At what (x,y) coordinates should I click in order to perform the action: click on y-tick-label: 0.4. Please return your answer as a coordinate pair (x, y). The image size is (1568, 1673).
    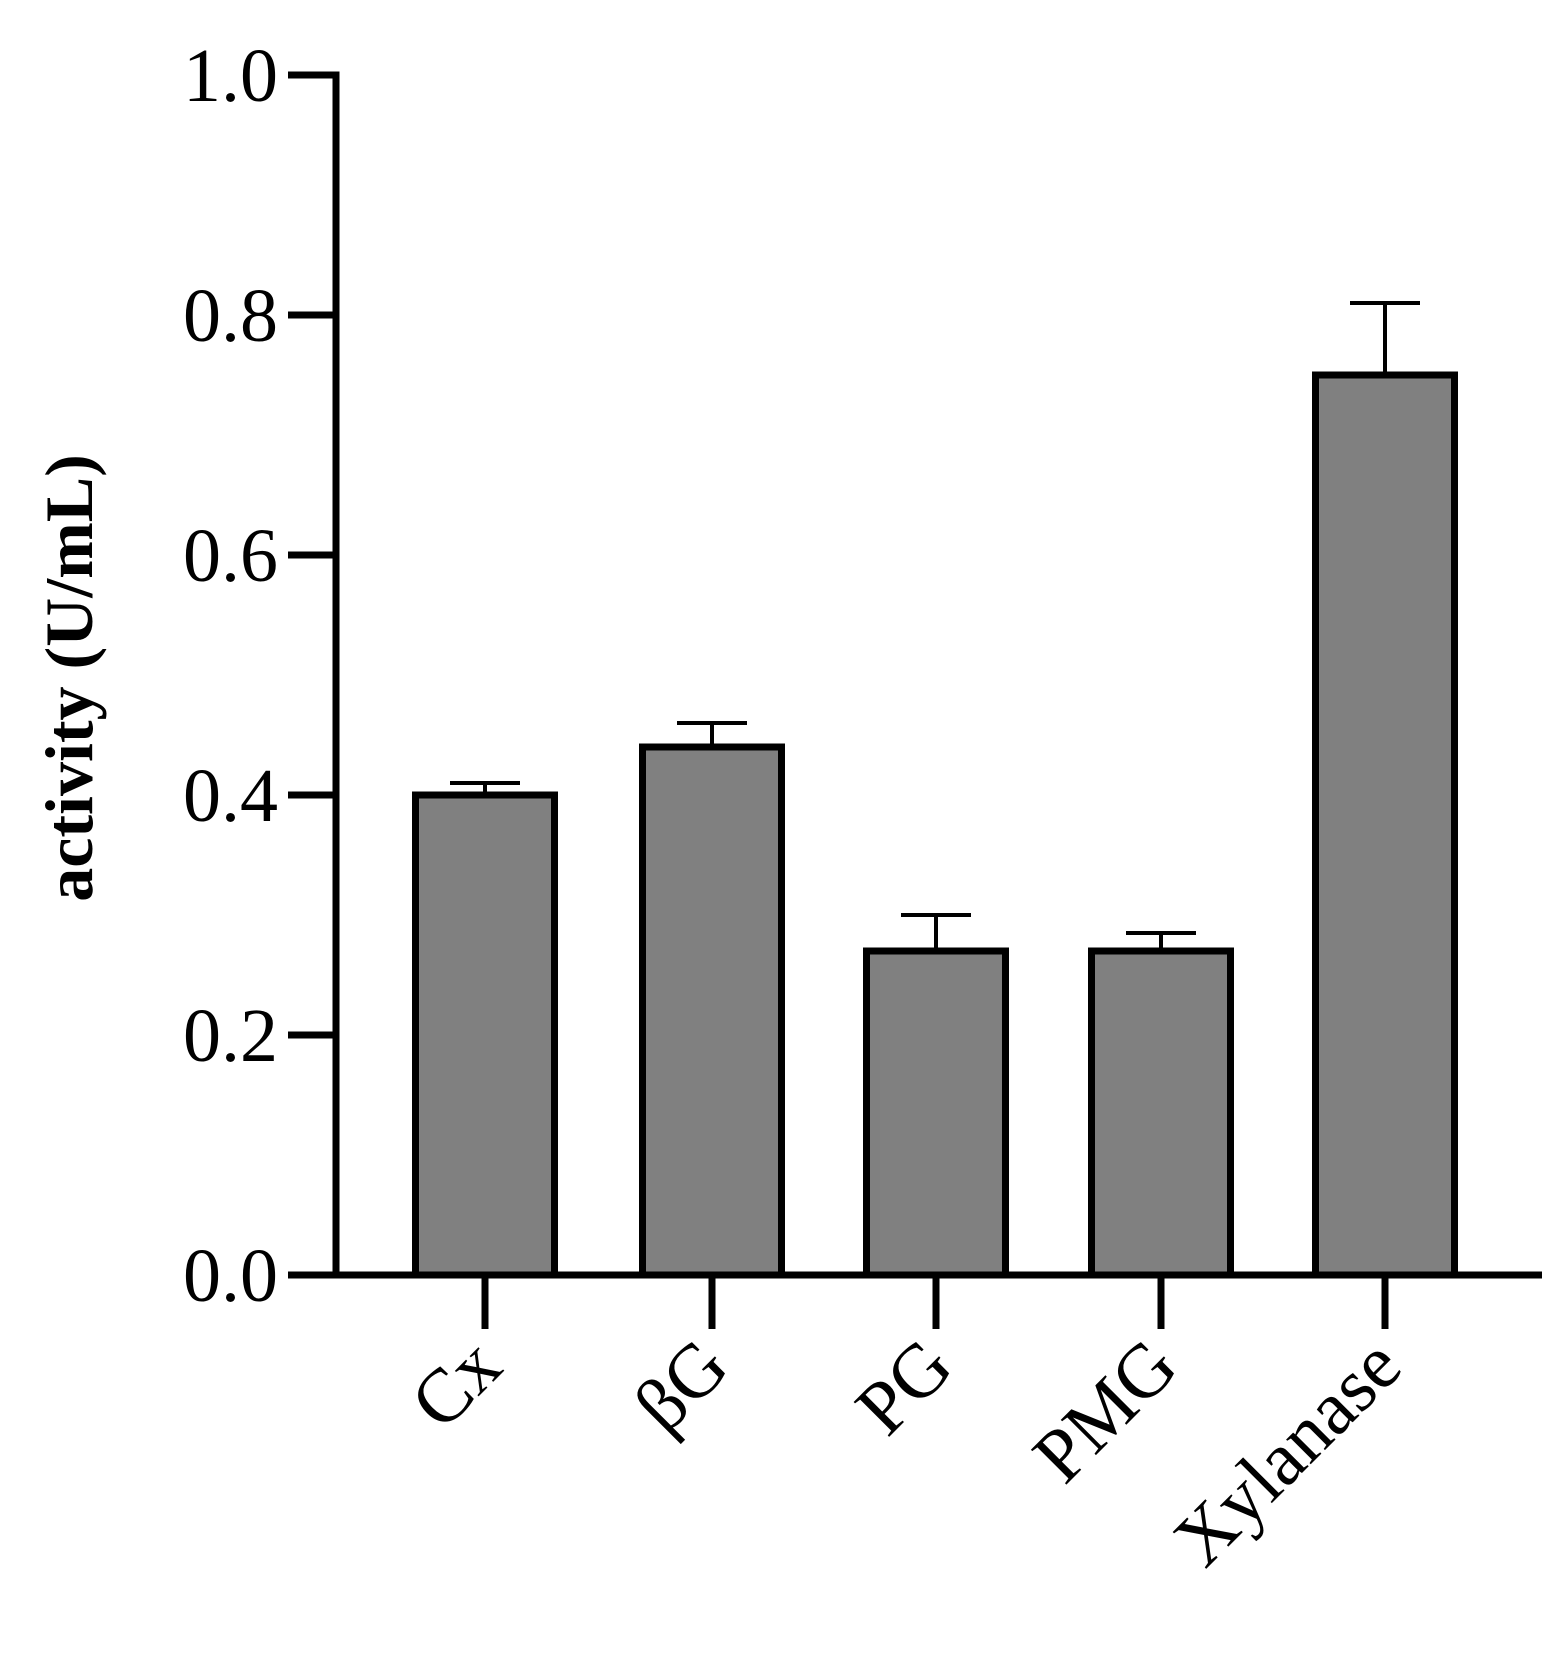
    Looking at the image, I should click on (230, 796).